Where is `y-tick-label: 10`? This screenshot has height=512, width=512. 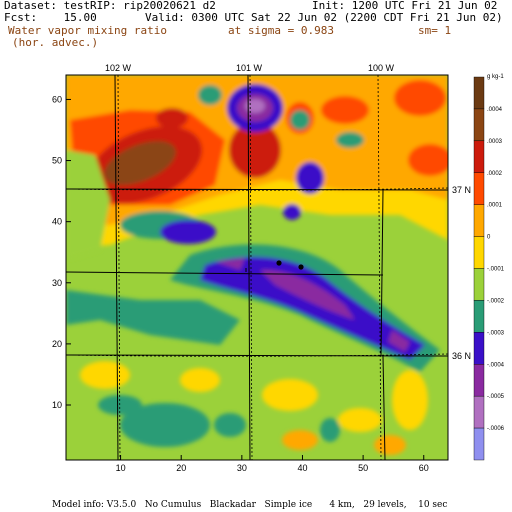 y-tick-label: 10 is located at coordinates (57, 405).